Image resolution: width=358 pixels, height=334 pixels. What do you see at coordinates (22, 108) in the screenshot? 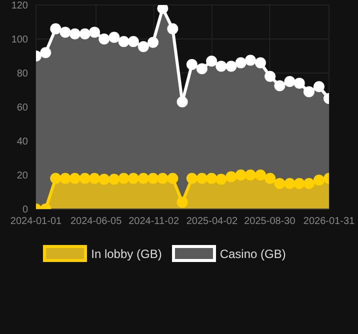
I see `y-tick-label: 60` at bounding box center [22, 108].